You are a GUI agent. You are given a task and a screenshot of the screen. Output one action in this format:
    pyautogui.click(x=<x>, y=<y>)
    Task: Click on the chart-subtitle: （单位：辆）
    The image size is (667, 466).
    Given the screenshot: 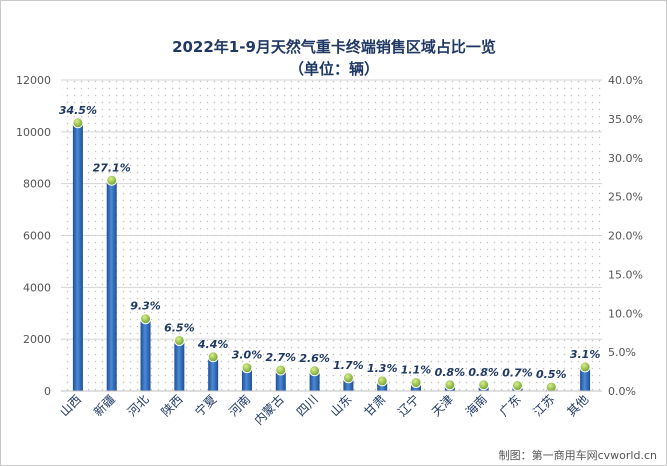 What is the action you would take?
    pyautogui.click(x=334, y=69)
    